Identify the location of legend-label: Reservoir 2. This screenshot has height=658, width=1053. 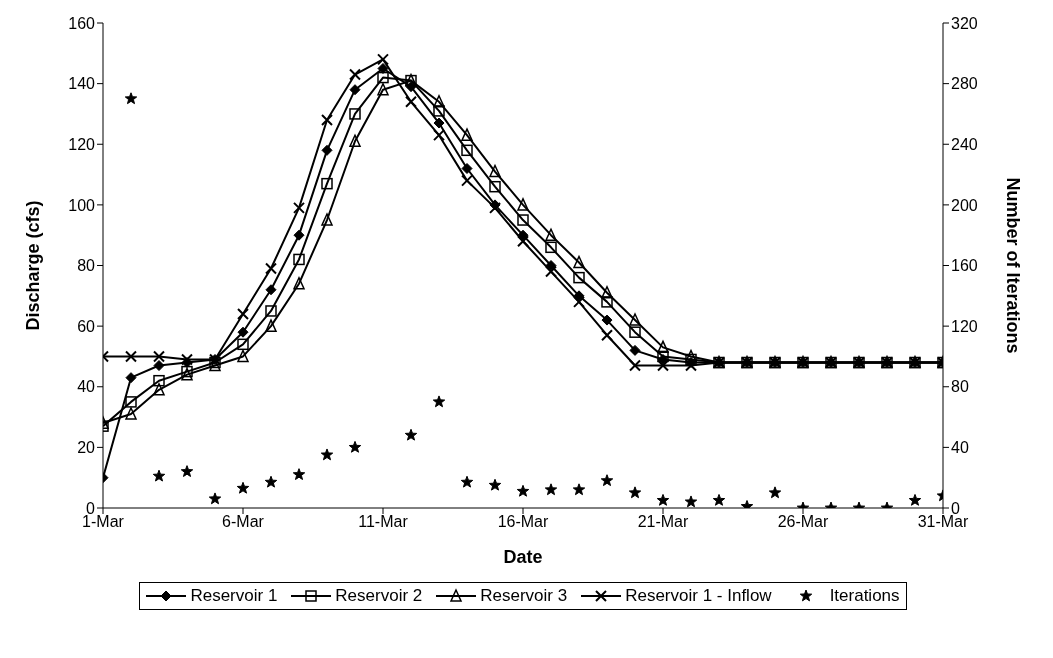
(379, 596).